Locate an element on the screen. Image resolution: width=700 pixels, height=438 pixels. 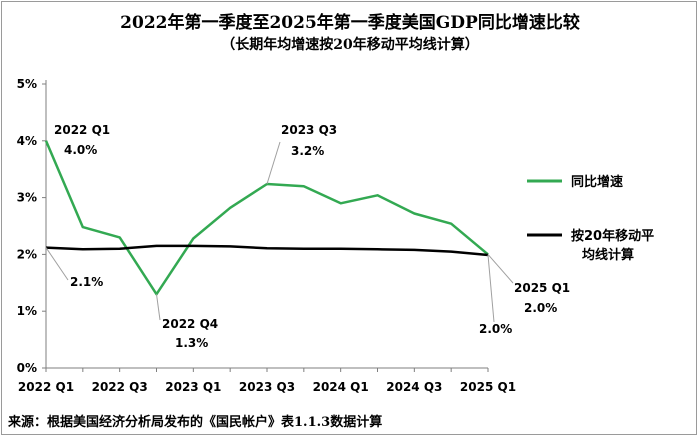
legend-label: 按20年移动平 is located at coordinates (612, 236).